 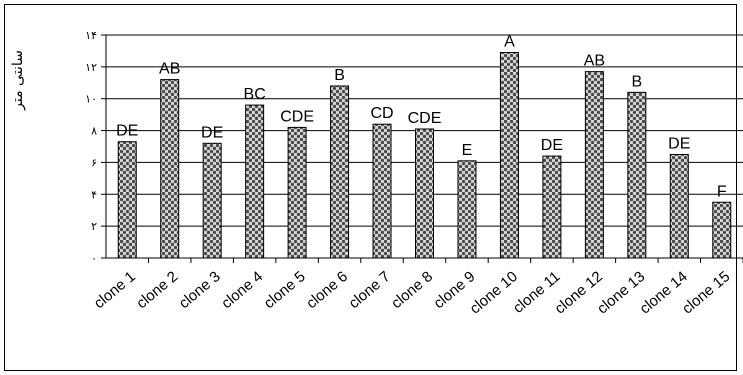 What do you see at coordinates (412, 290) in the screenshot?
I see `x-tick-label: clone 8` at bounding box center [412, 290].